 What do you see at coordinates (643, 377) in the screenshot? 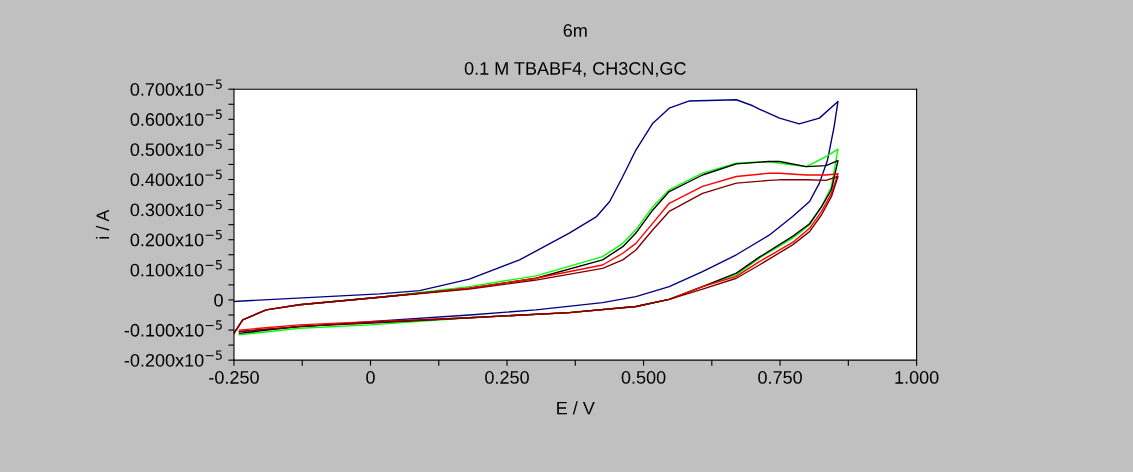
I see `x-tick-label: 0.500` at bounding box center [643, 377].